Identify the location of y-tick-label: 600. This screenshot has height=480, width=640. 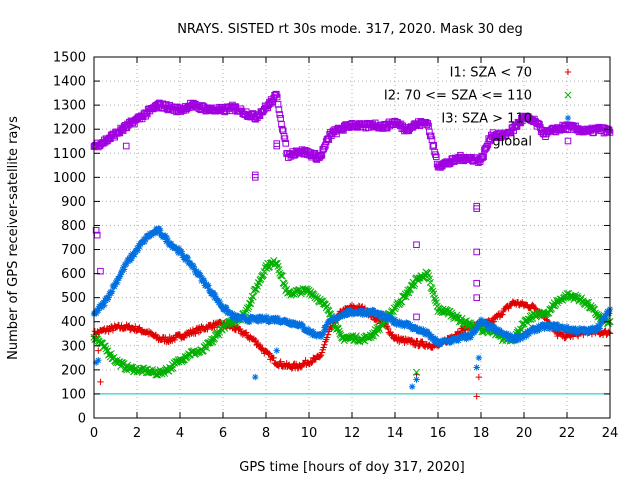
(73, 274).